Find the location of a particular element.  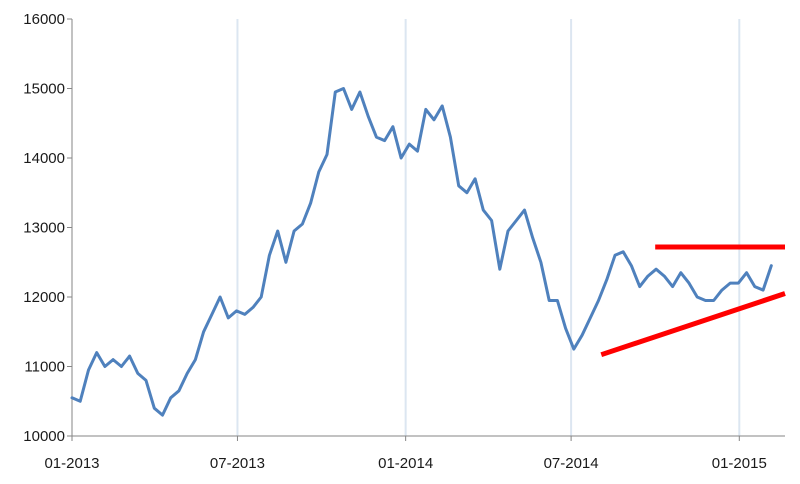

trend-annotations is located at coordinates (693, 301).